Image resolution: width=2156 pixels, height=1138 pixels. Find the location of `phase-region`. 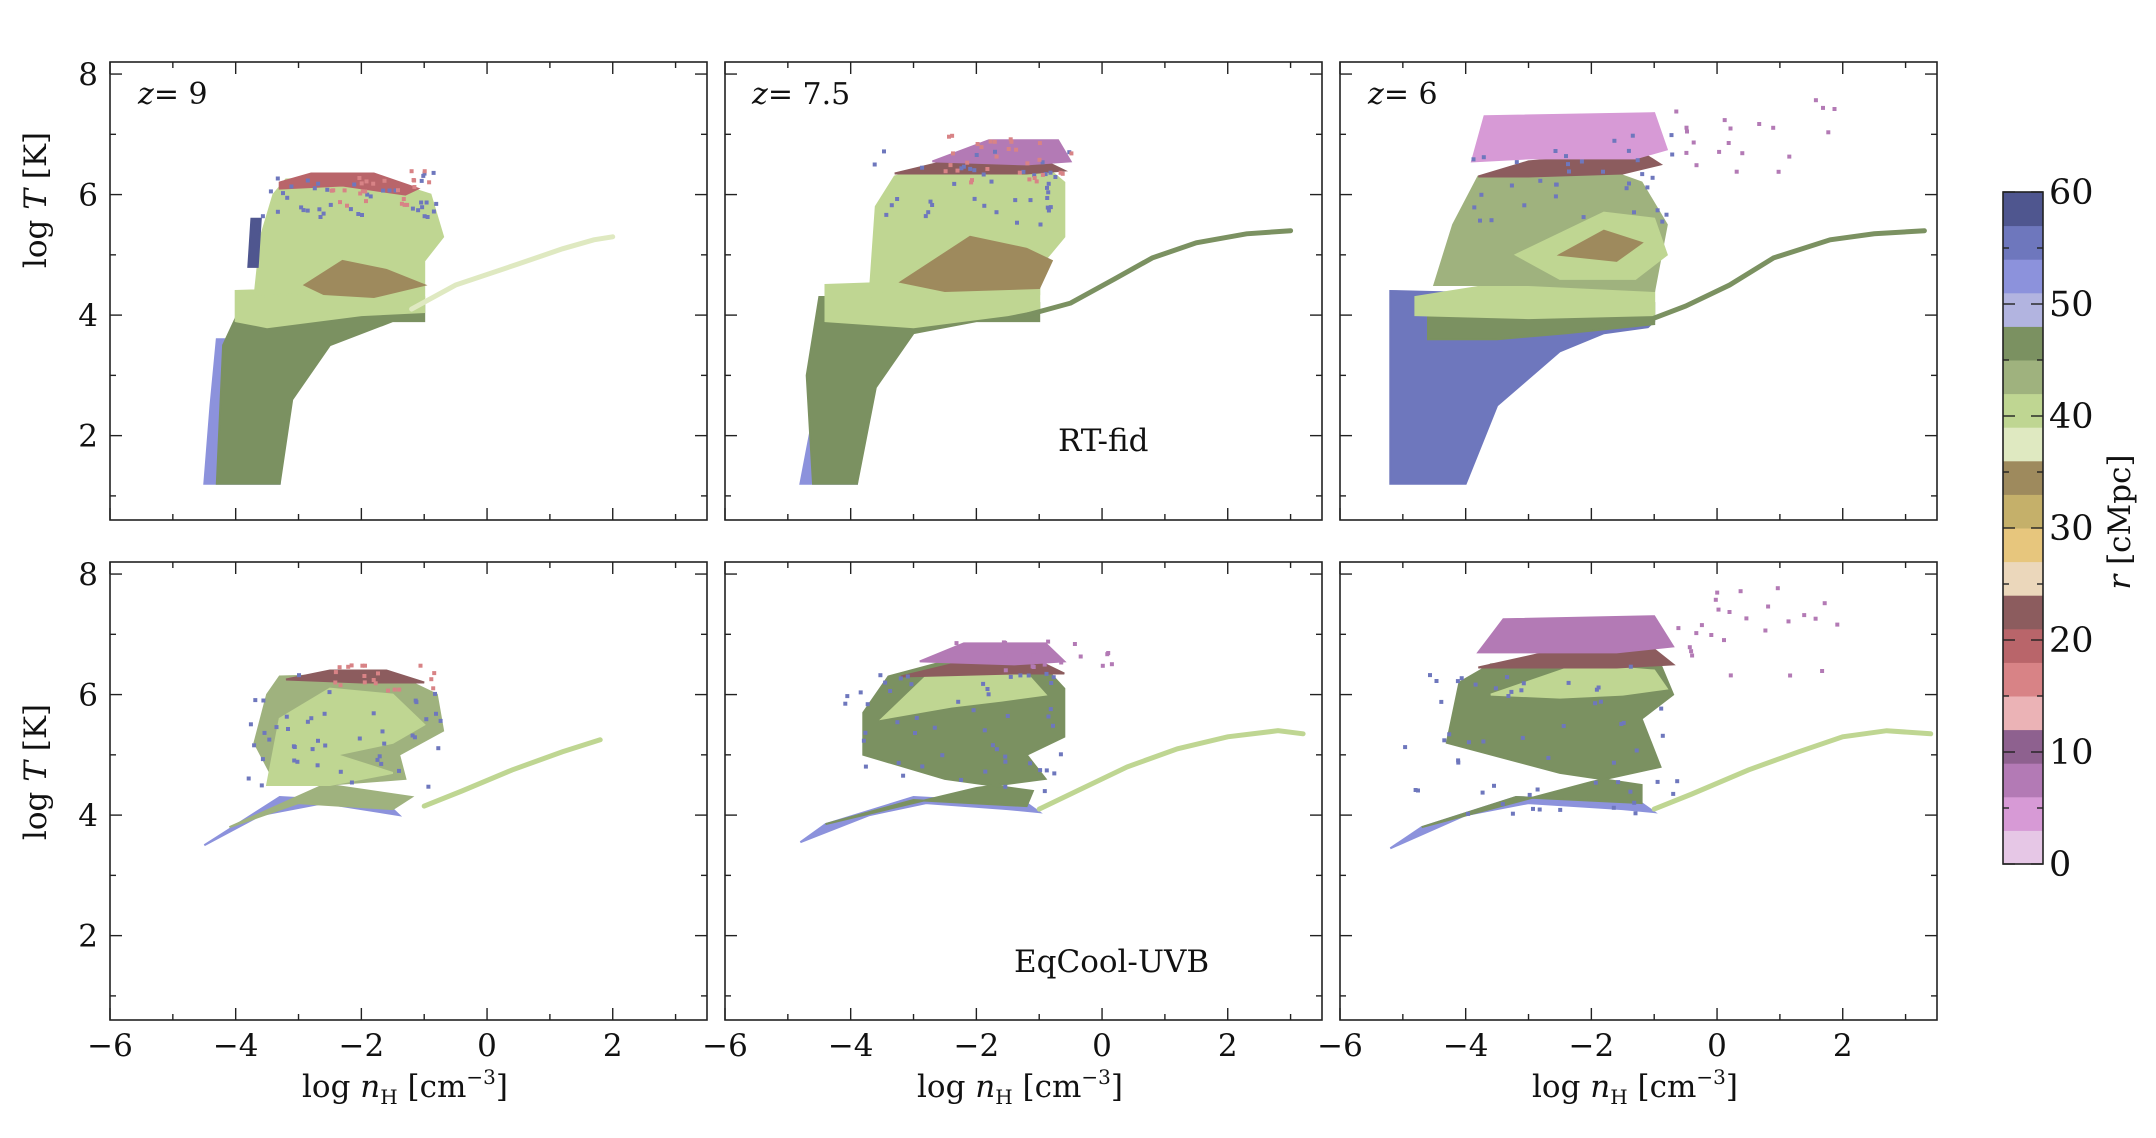

phase-region is located at coordinates (993, 654).